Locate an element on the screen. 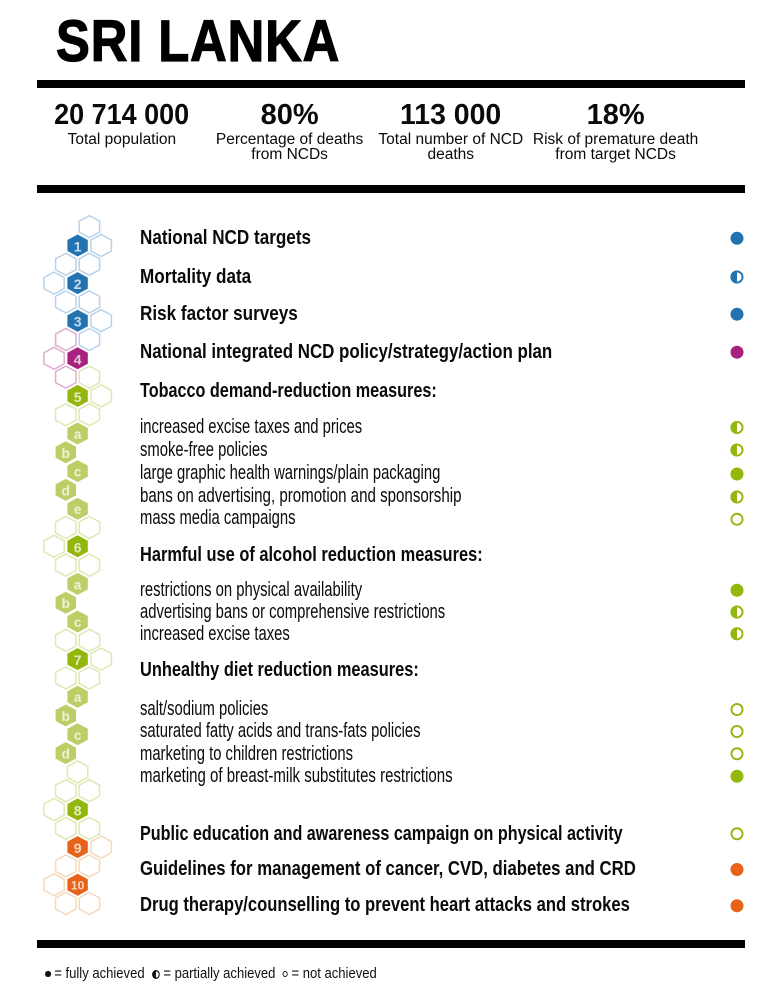 Image resolution: width=781 pixels, height=1000 pixels. svg-text: 8 is located at coordinates (78, 811).